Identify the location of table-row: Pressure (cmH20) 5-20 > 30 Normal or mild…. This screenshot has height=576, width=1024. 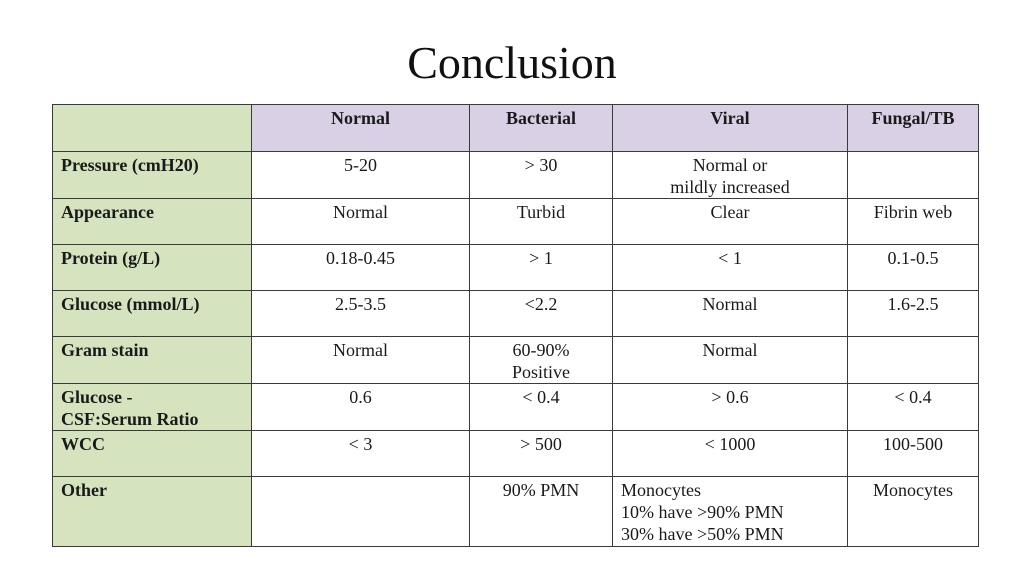
(515, 175).